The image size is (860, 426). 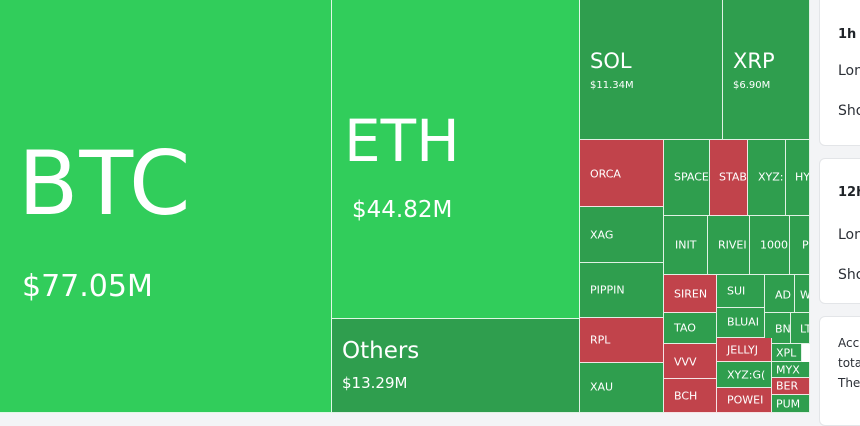 What do you see at coordinates (775, 245) in the screenshot?
I see `tile-symbol: 1000I` at bounding box center [775, 245].